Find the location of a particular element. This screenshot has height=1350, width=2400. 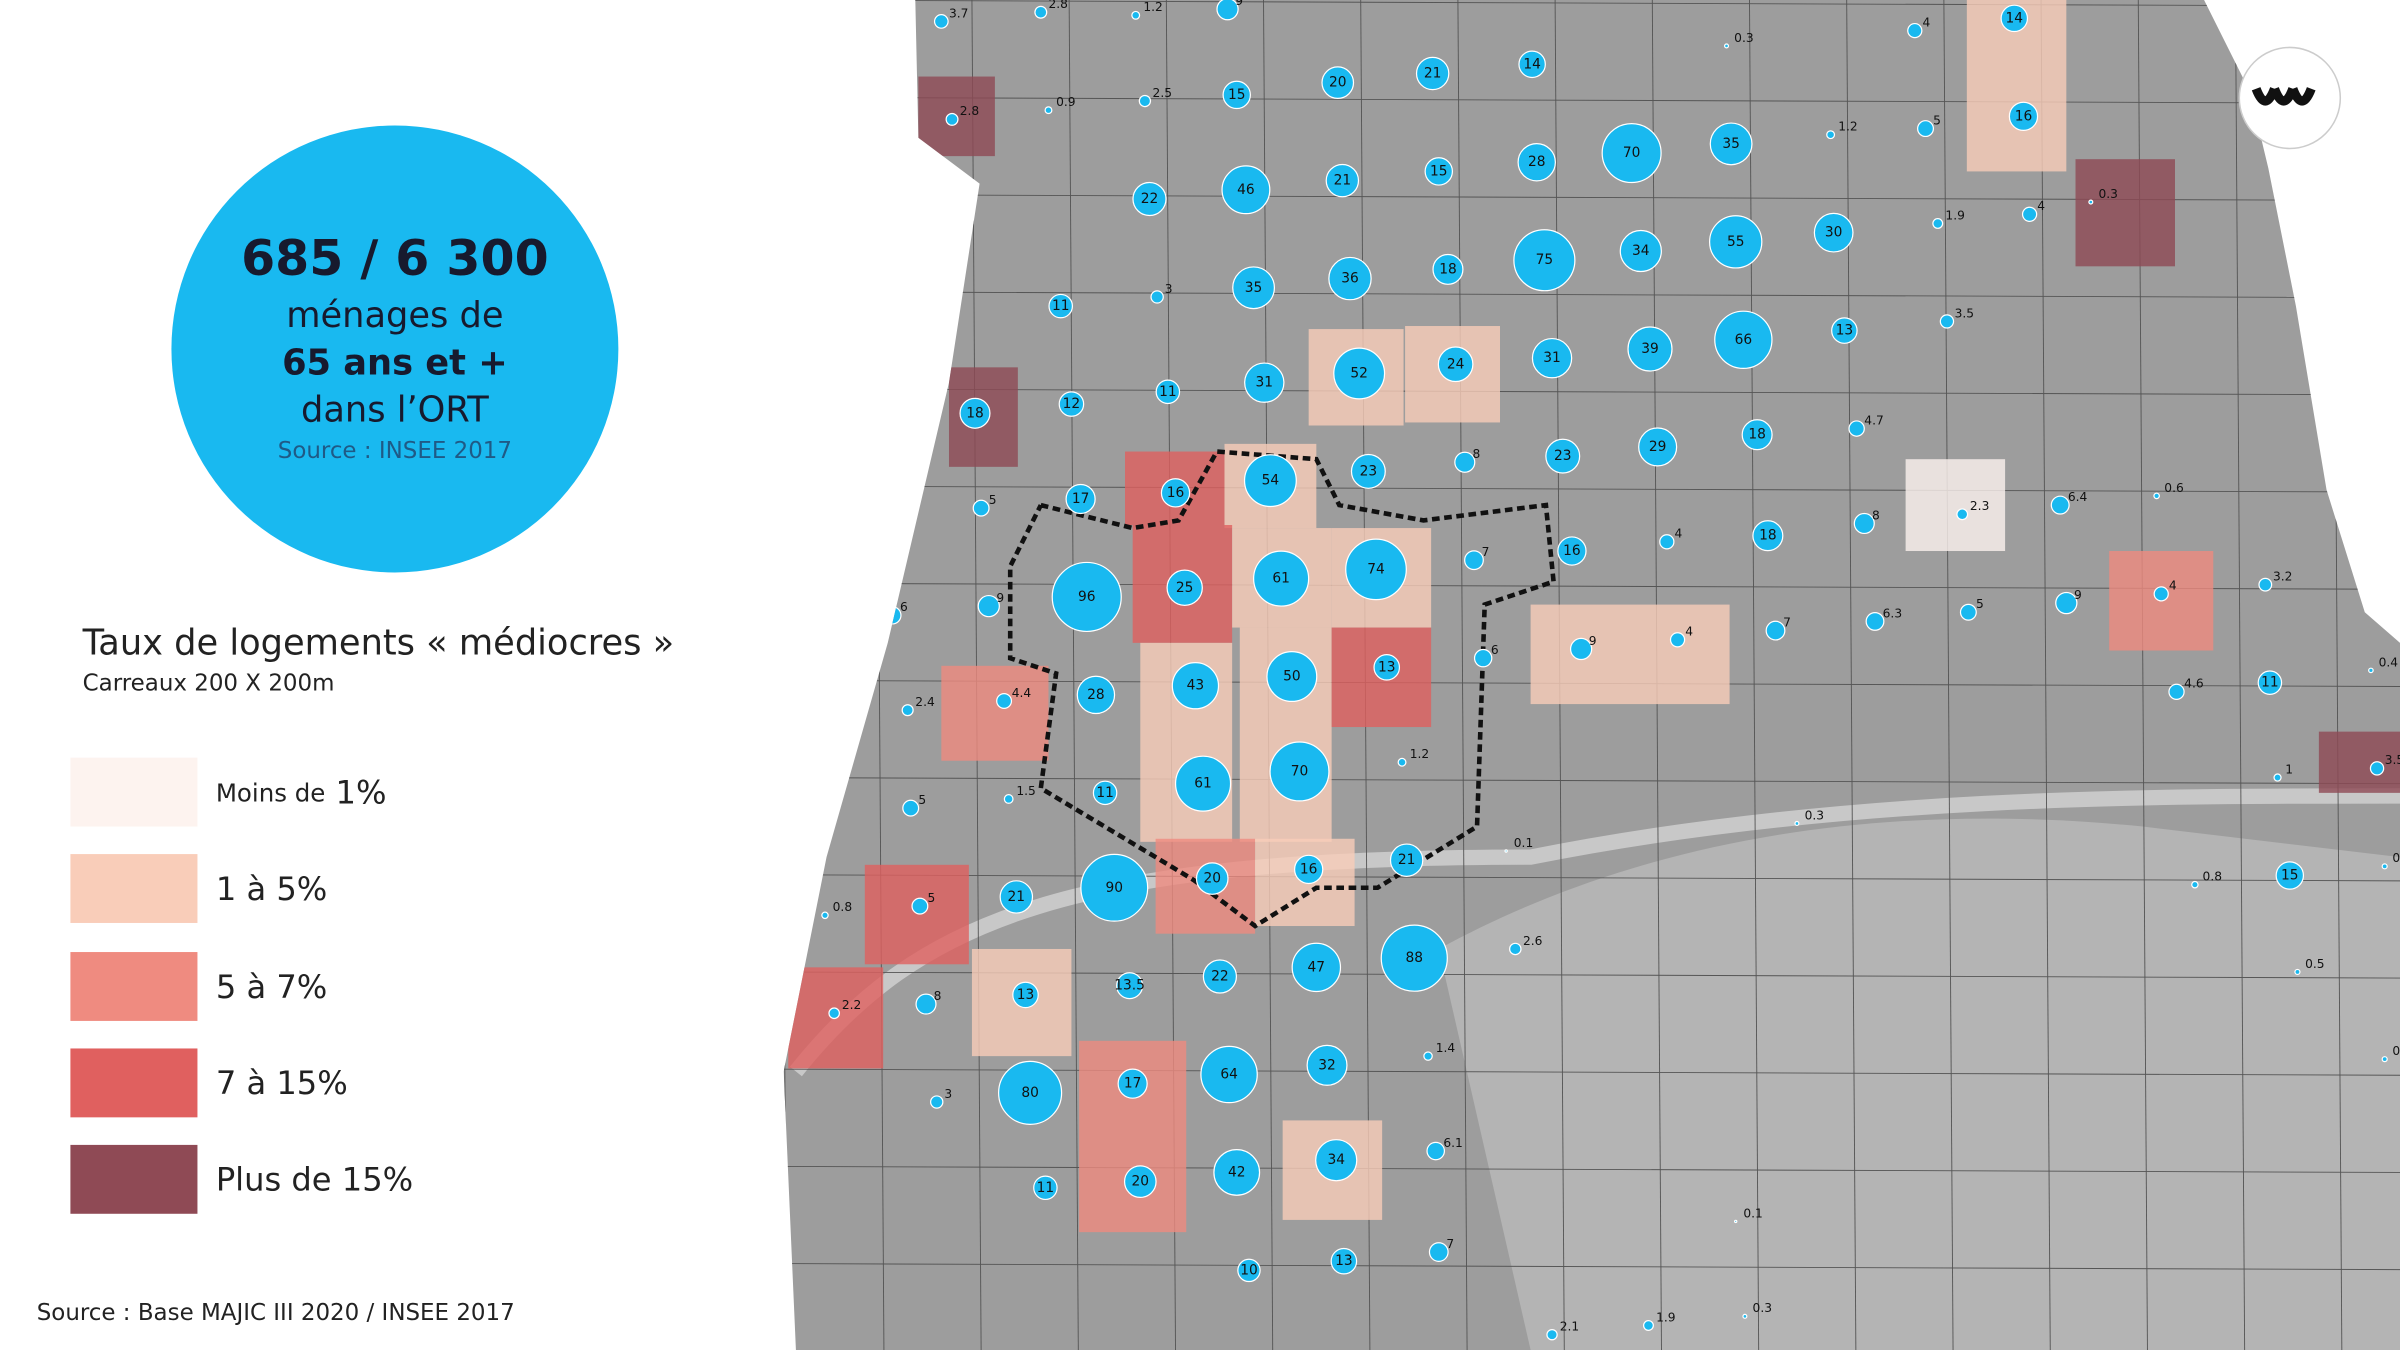

circle-label: 17 is located at coordinates (1081, 499).